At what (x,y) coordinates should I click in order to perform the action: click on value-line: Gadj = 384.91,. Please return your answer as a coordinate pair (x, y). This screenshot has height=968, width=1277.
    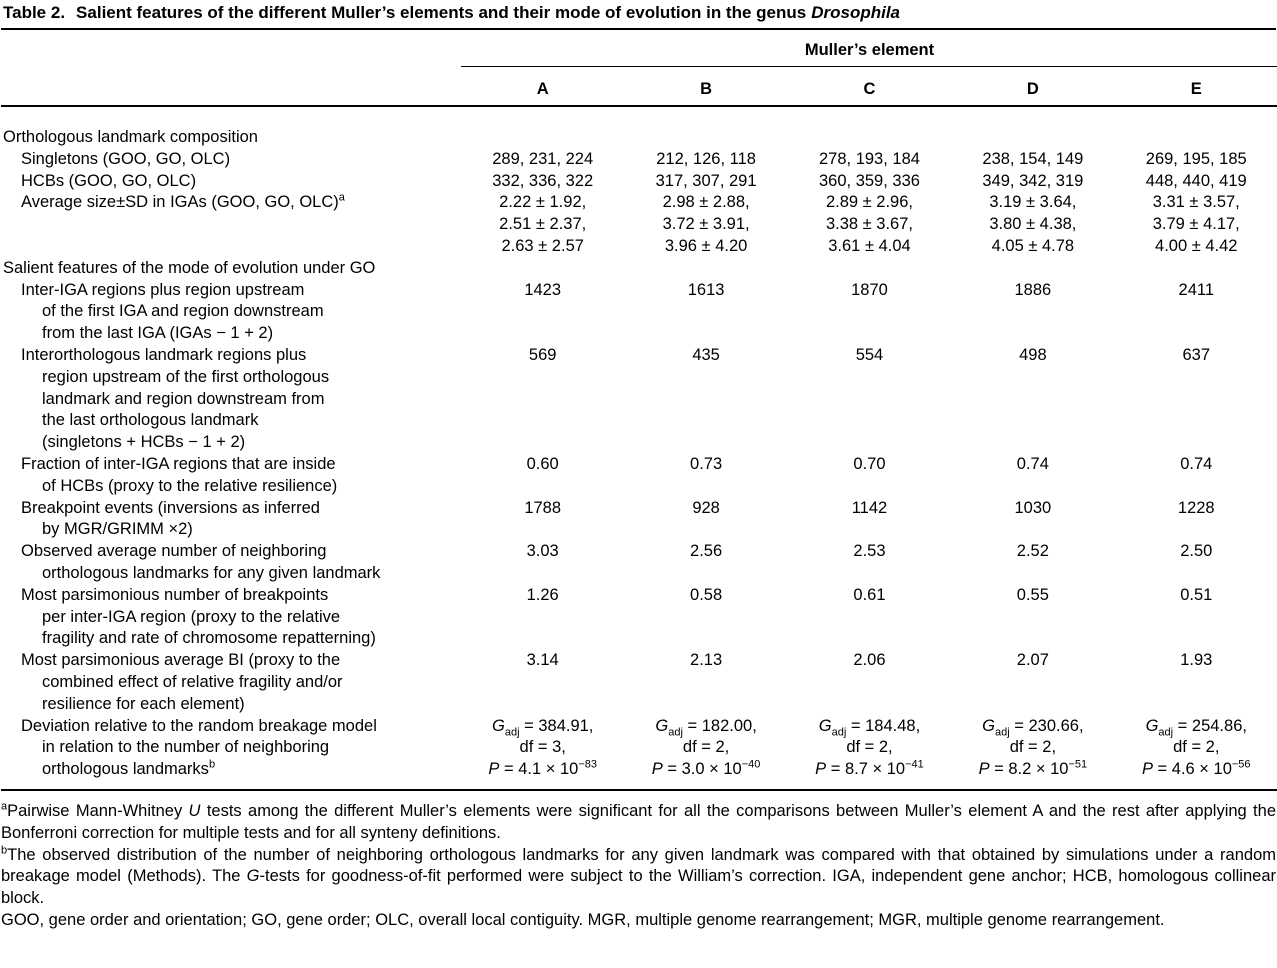
    Looking at the image, I should click on (543, 727).